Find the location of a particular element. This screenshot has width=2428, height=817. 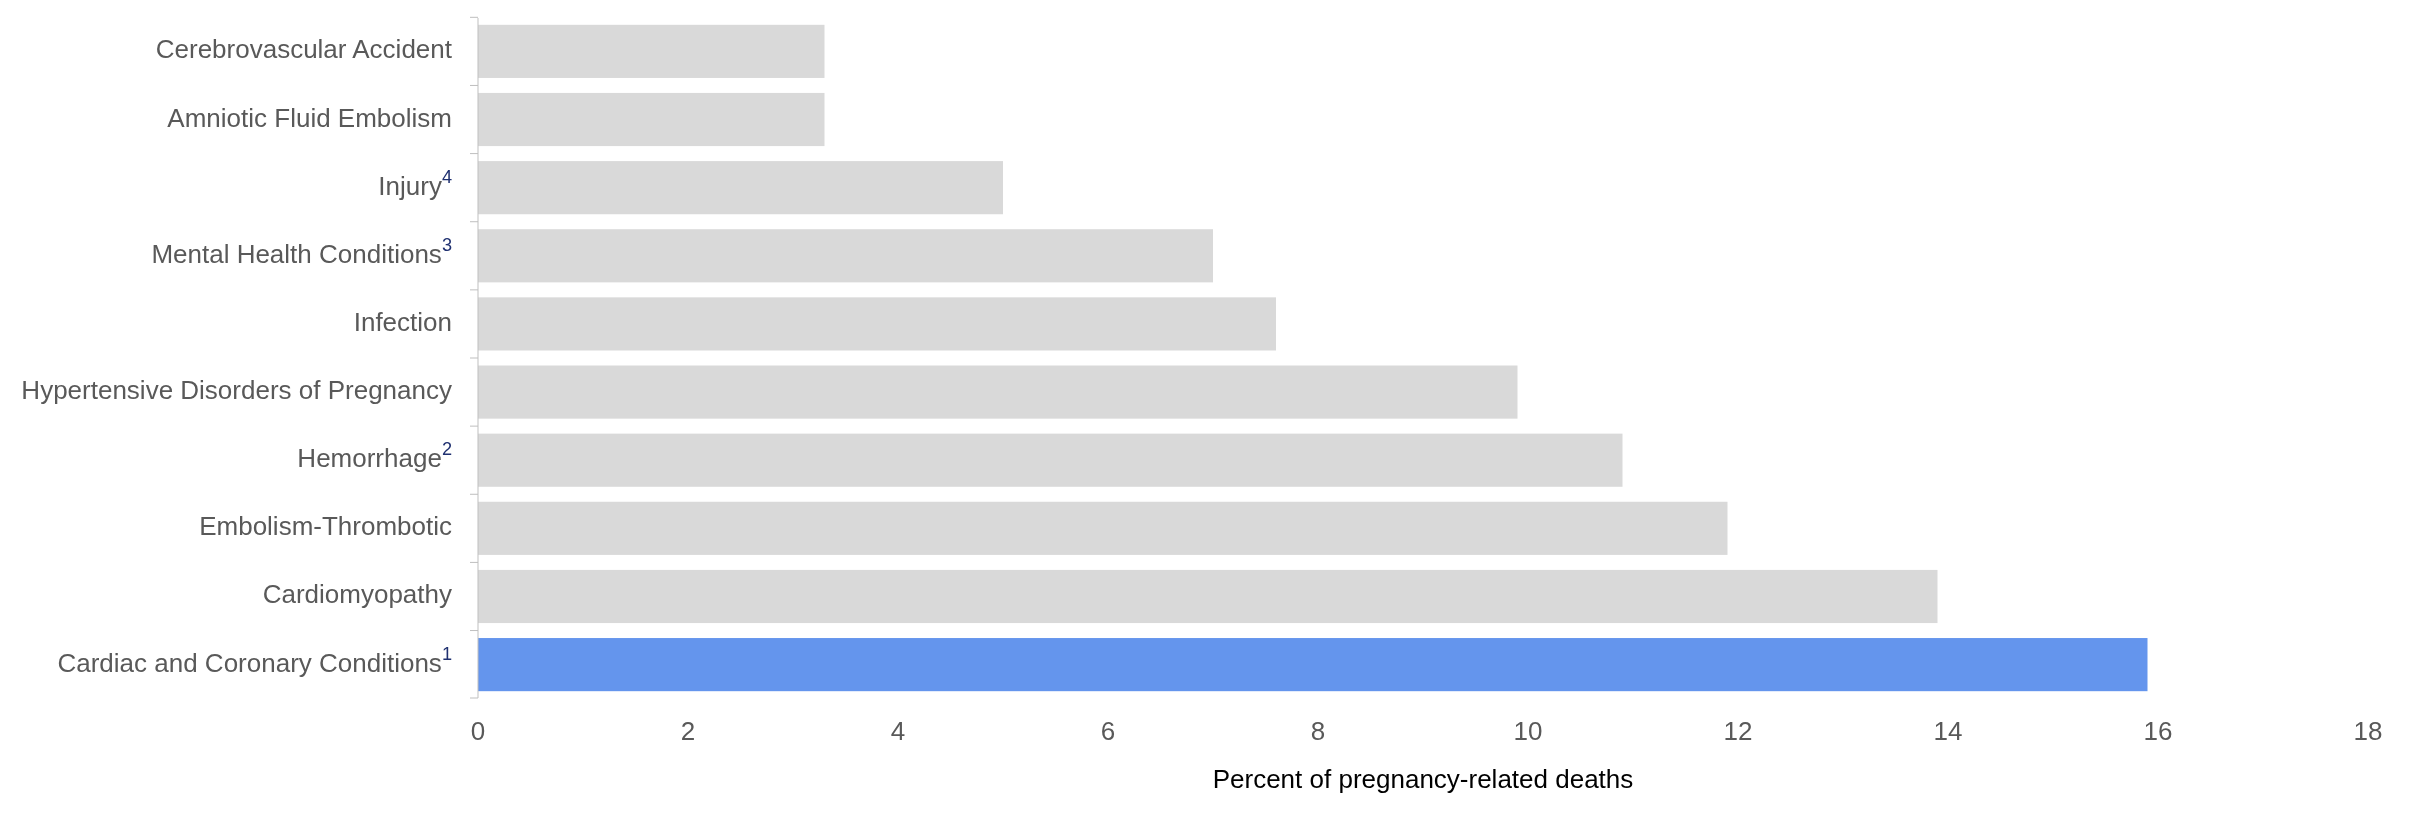

y-tick-label: Mental Health Conditions$^{3}$ is located at coordinates (301, 251).